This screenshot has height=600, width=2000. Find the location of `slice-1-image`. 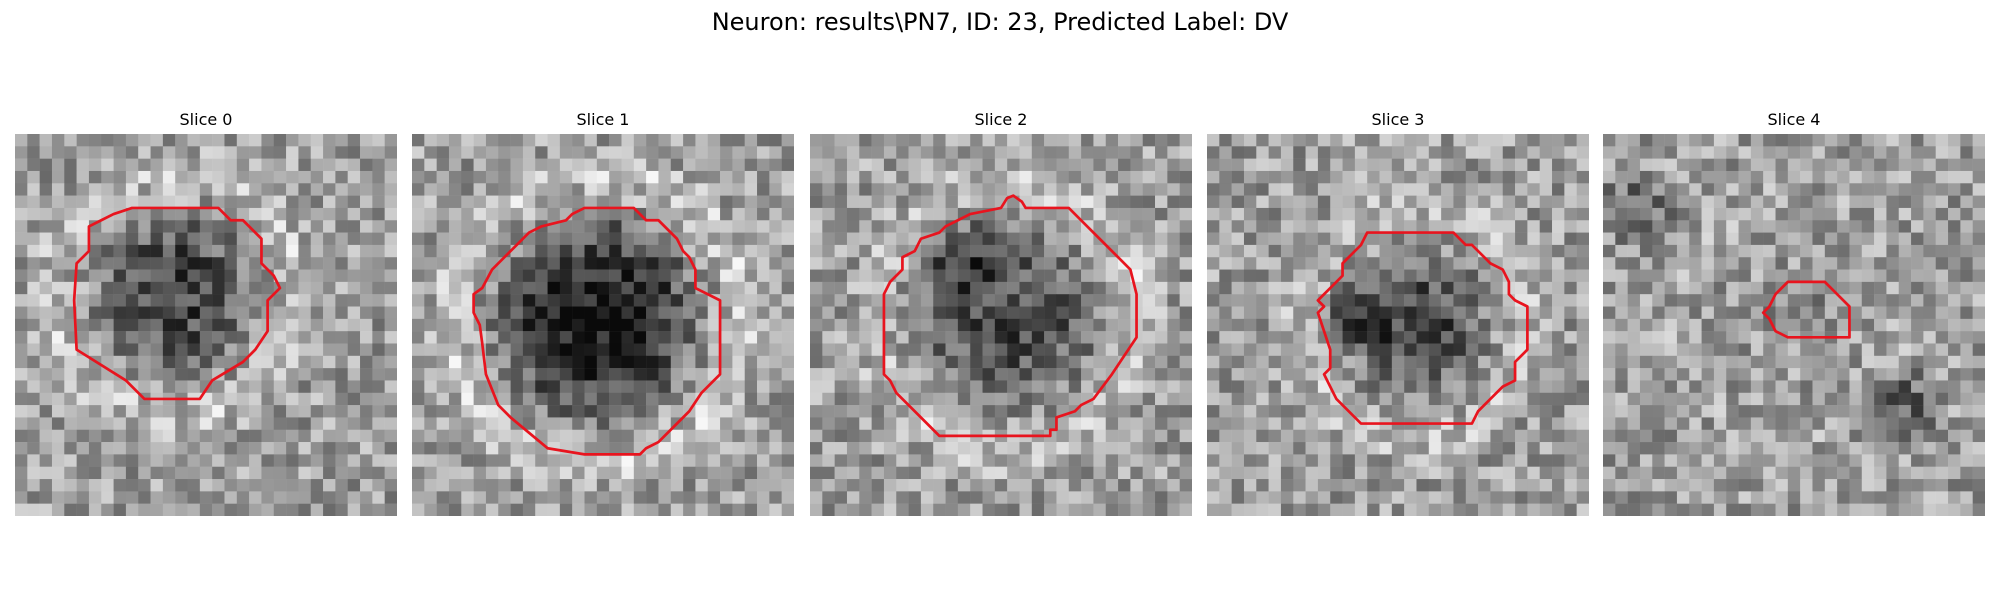

slice-1-image is located at coordinates (603, 325).